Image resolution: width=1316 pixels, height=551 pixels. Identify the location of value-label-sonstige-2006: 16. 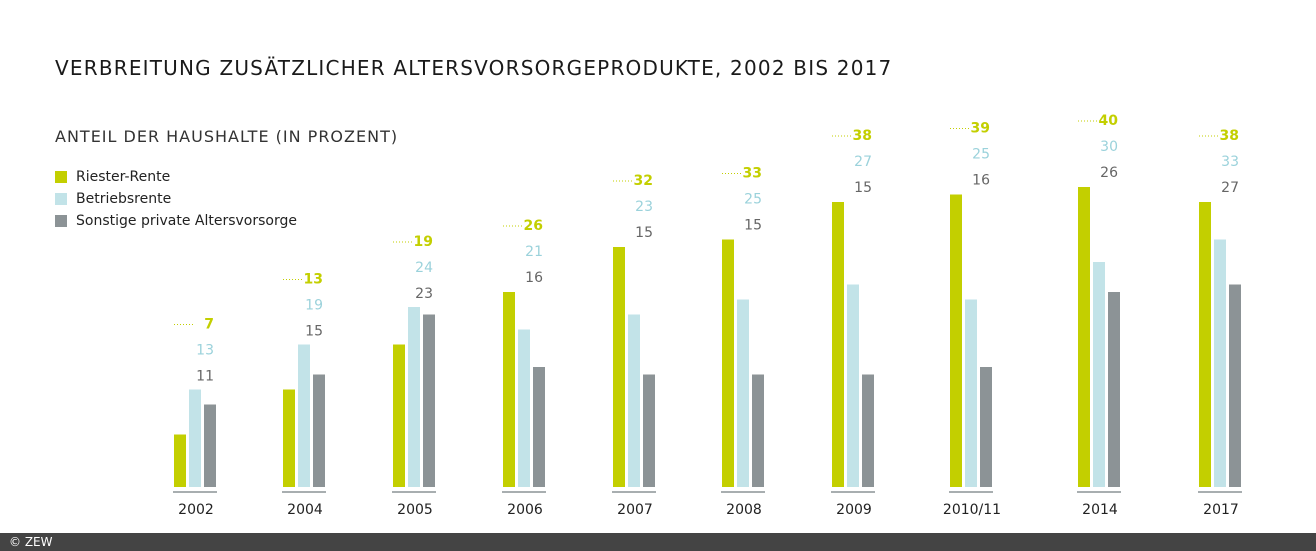
(534, 278).